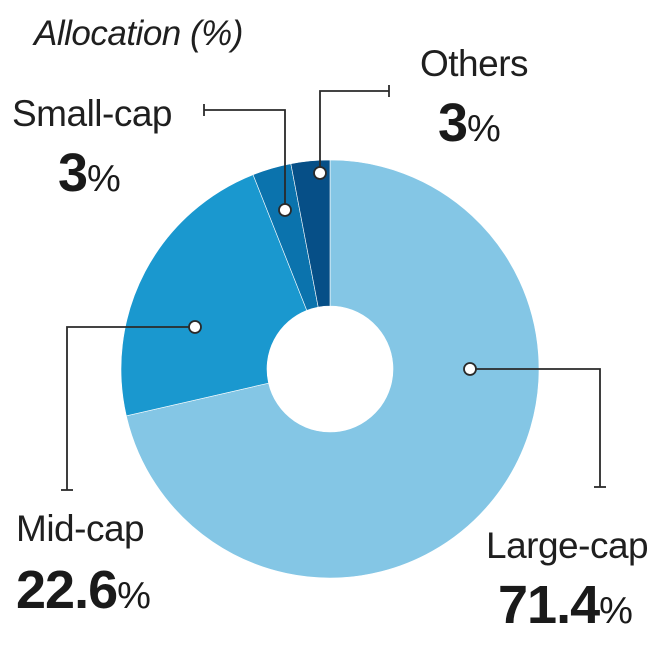 The height and width of the screenshot is (657, 660). I want to click on midcap-value-unit: %, so click(134, 596).